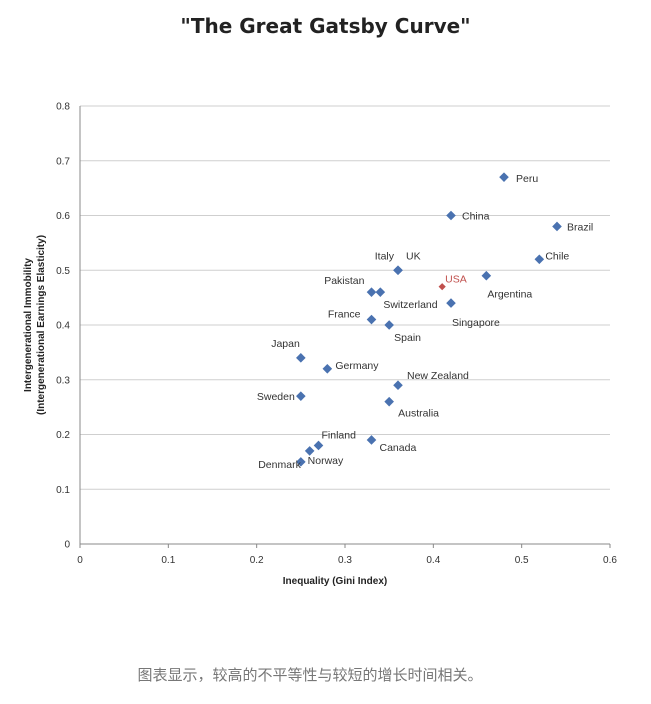 The image size is (651, 704). I want to click on data-point-label: New Zealand, so click(438, 376).